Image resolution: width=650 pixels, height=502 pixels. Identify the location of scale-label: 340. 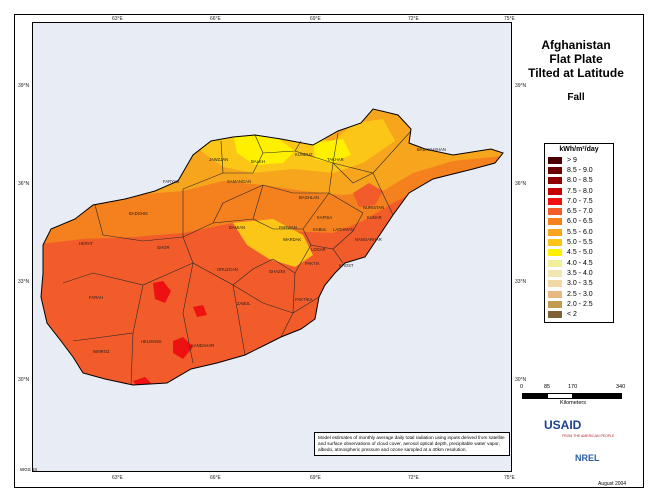
(621, 387).